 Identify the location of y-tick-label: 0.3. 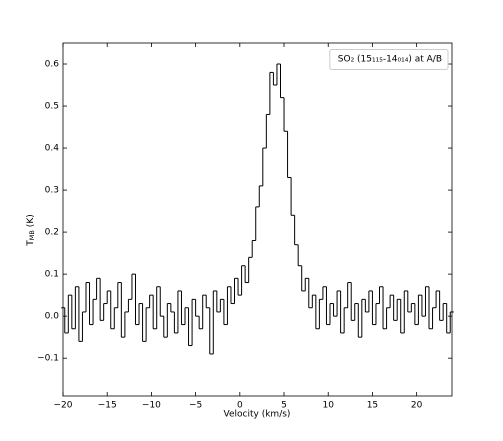
(52, 191).